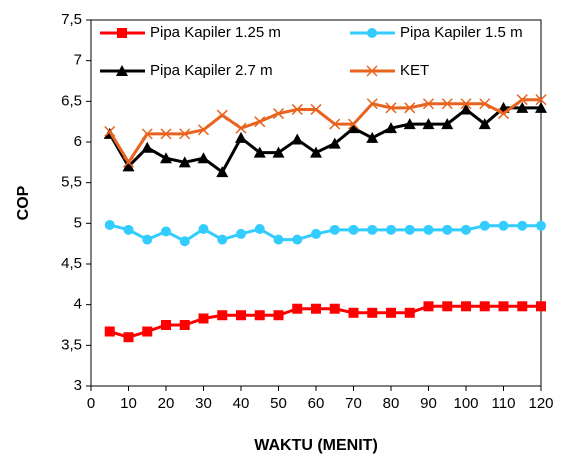 This screenshot has width=569, height=459. I want to click on x-tick-label: 90, so click(428, 403).